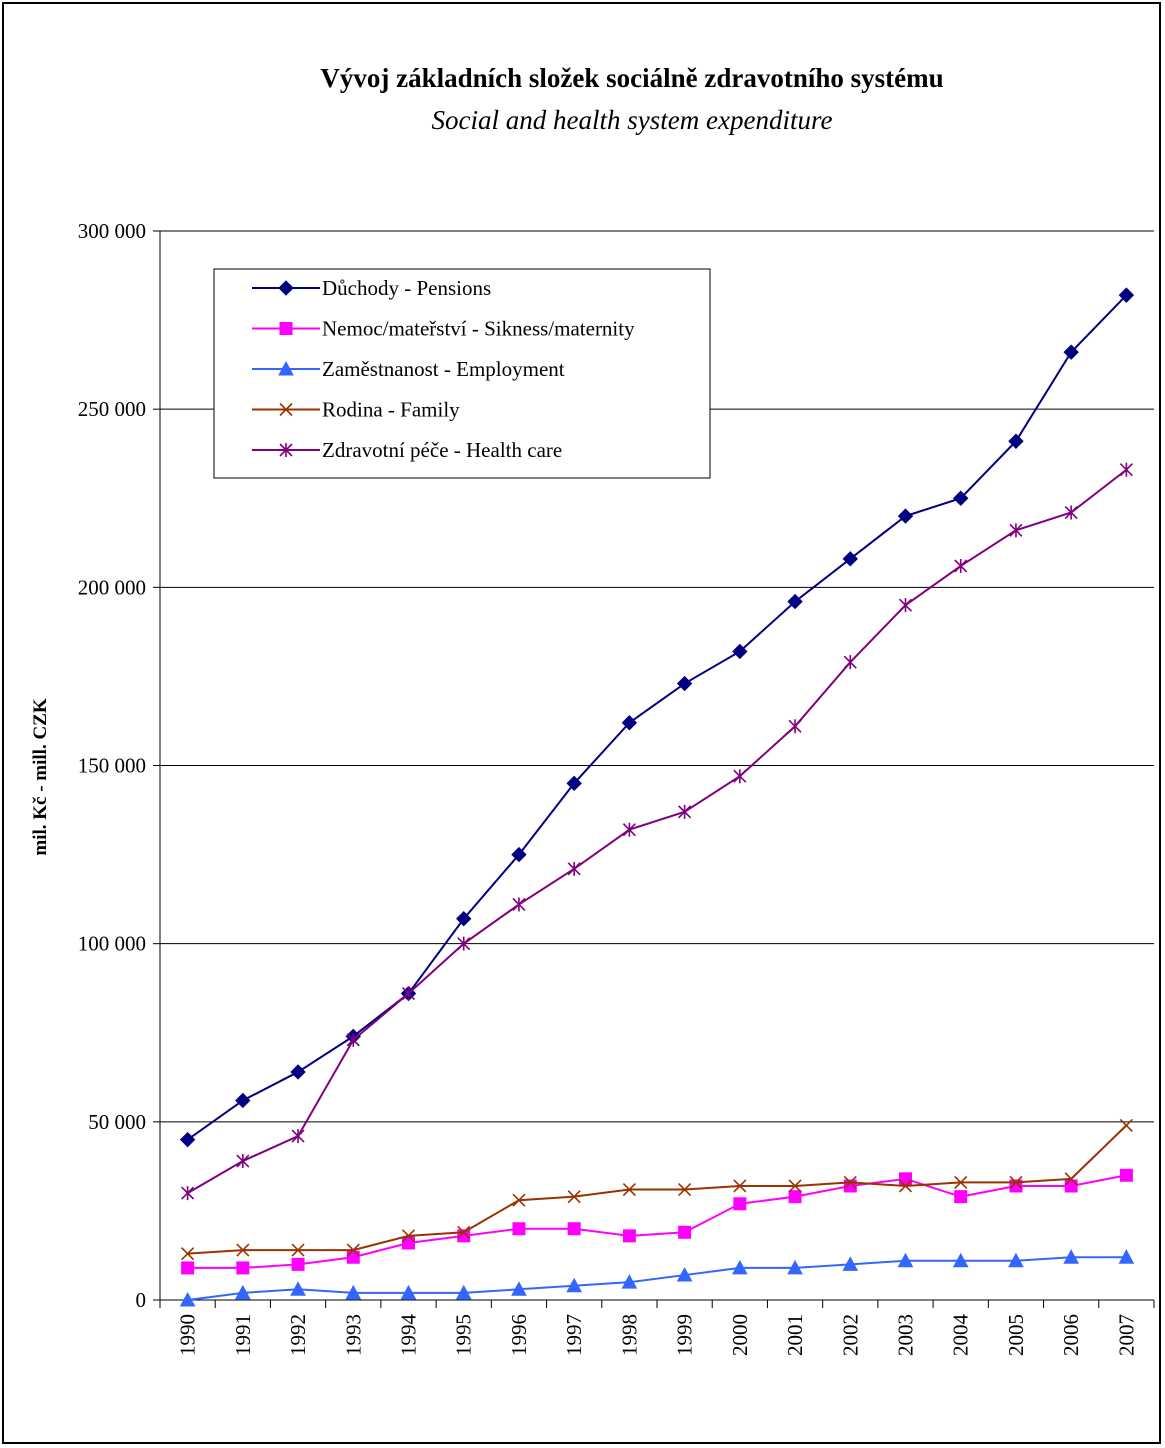 The height and width of the screenshot is (1448, 1165). Describe the element at coordinates (406, 288) in the screenshot. I see `legend-label: Důchody - Pensions` at that location.